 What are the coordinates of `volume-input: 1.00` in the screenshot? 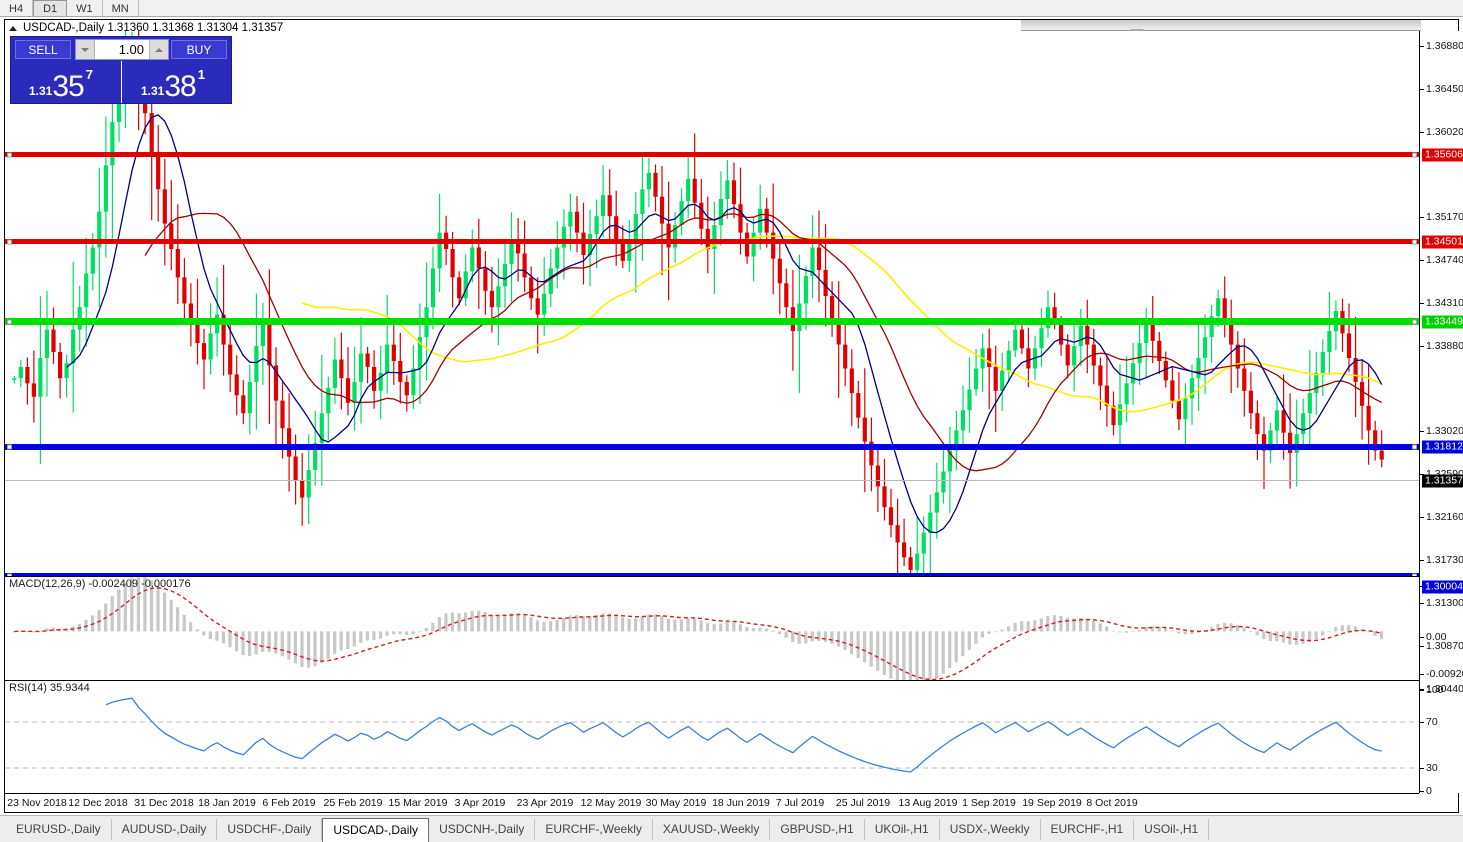 It's located at (131, 49).